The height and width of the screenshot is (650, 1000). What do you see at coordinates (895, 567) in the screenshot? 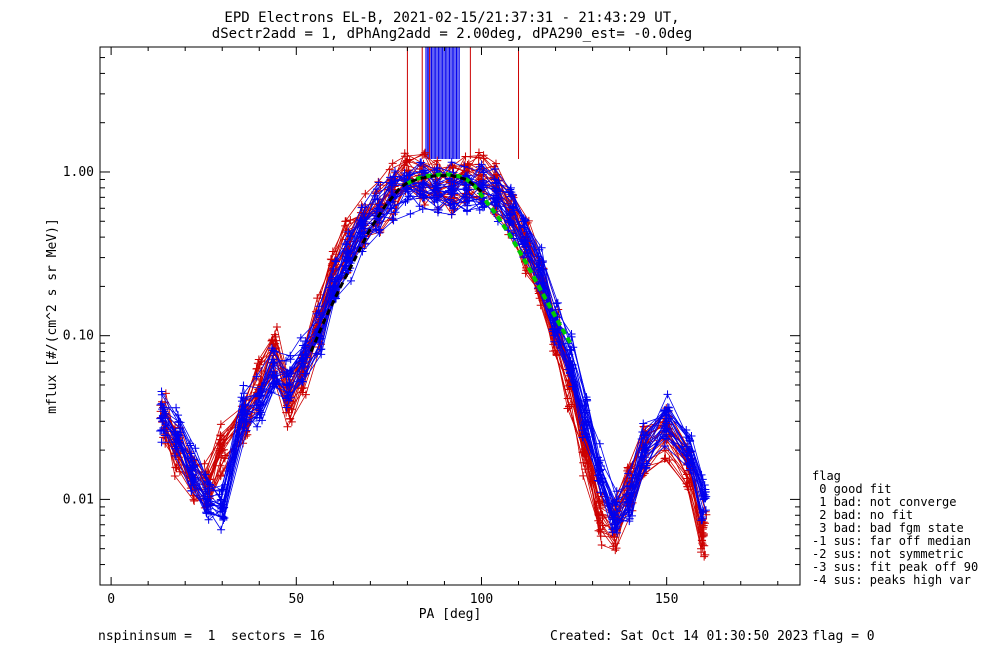
I see `legend-entry: -3 sus: fit peak off 90` at bounding box center [895, 567].